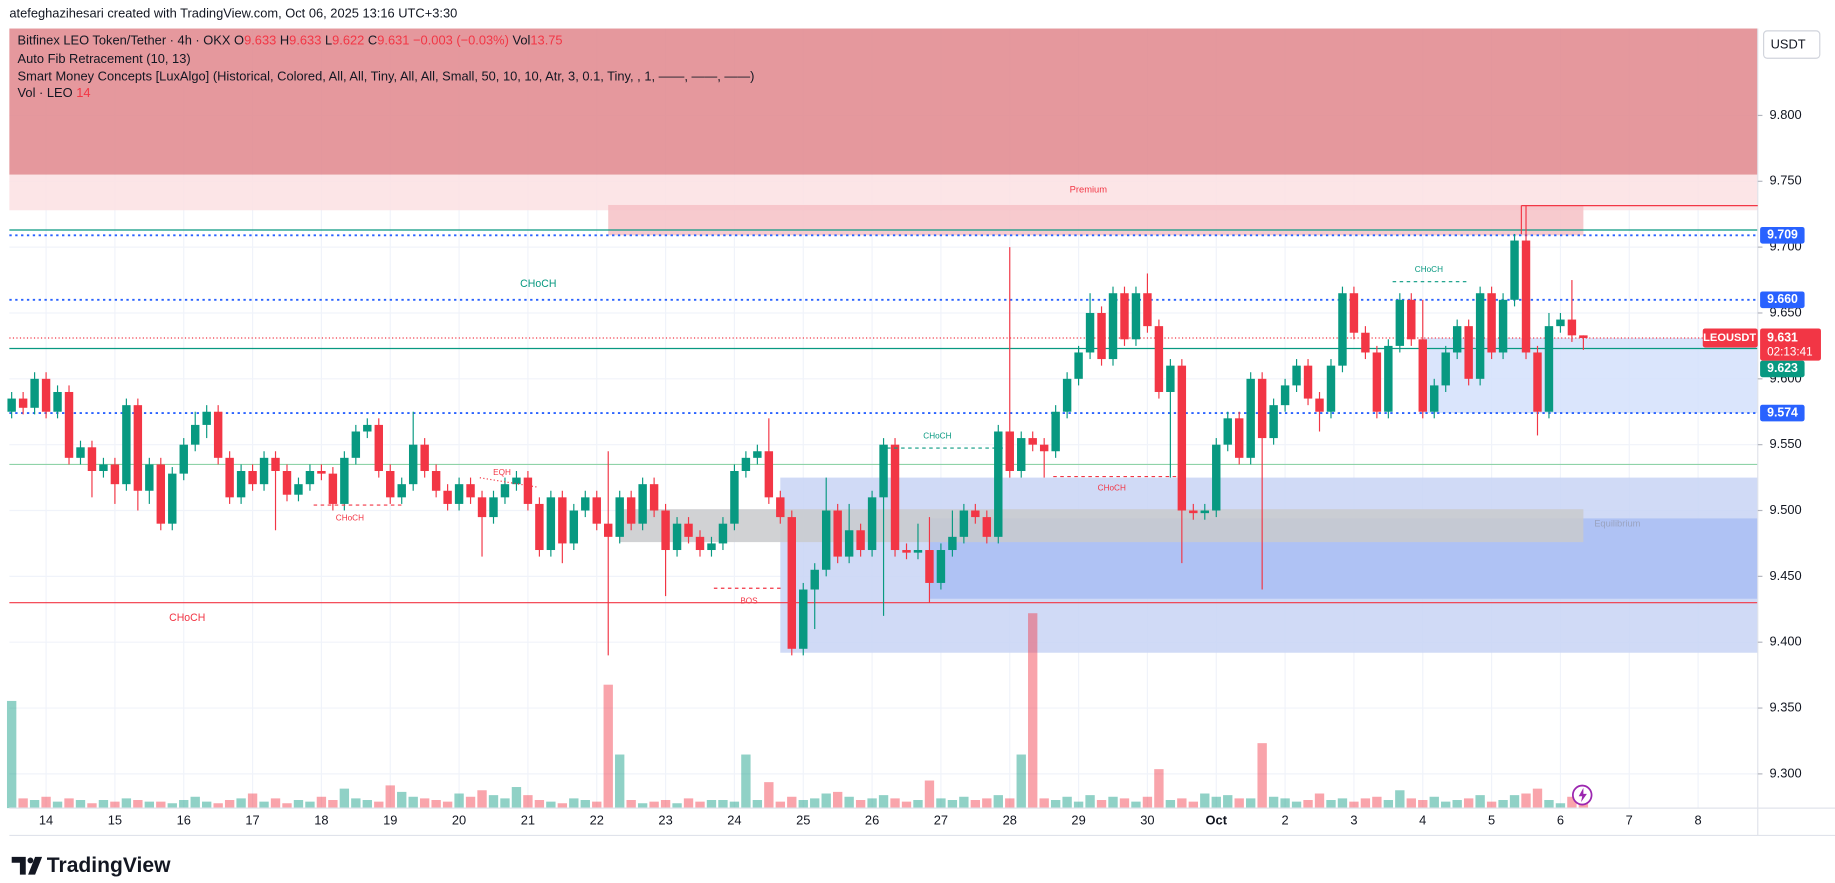  What do you see at coordinates (1785, 641) in the screenshot?
I see `y-tick-label: 9.400` at bounding box center [1785, 641].